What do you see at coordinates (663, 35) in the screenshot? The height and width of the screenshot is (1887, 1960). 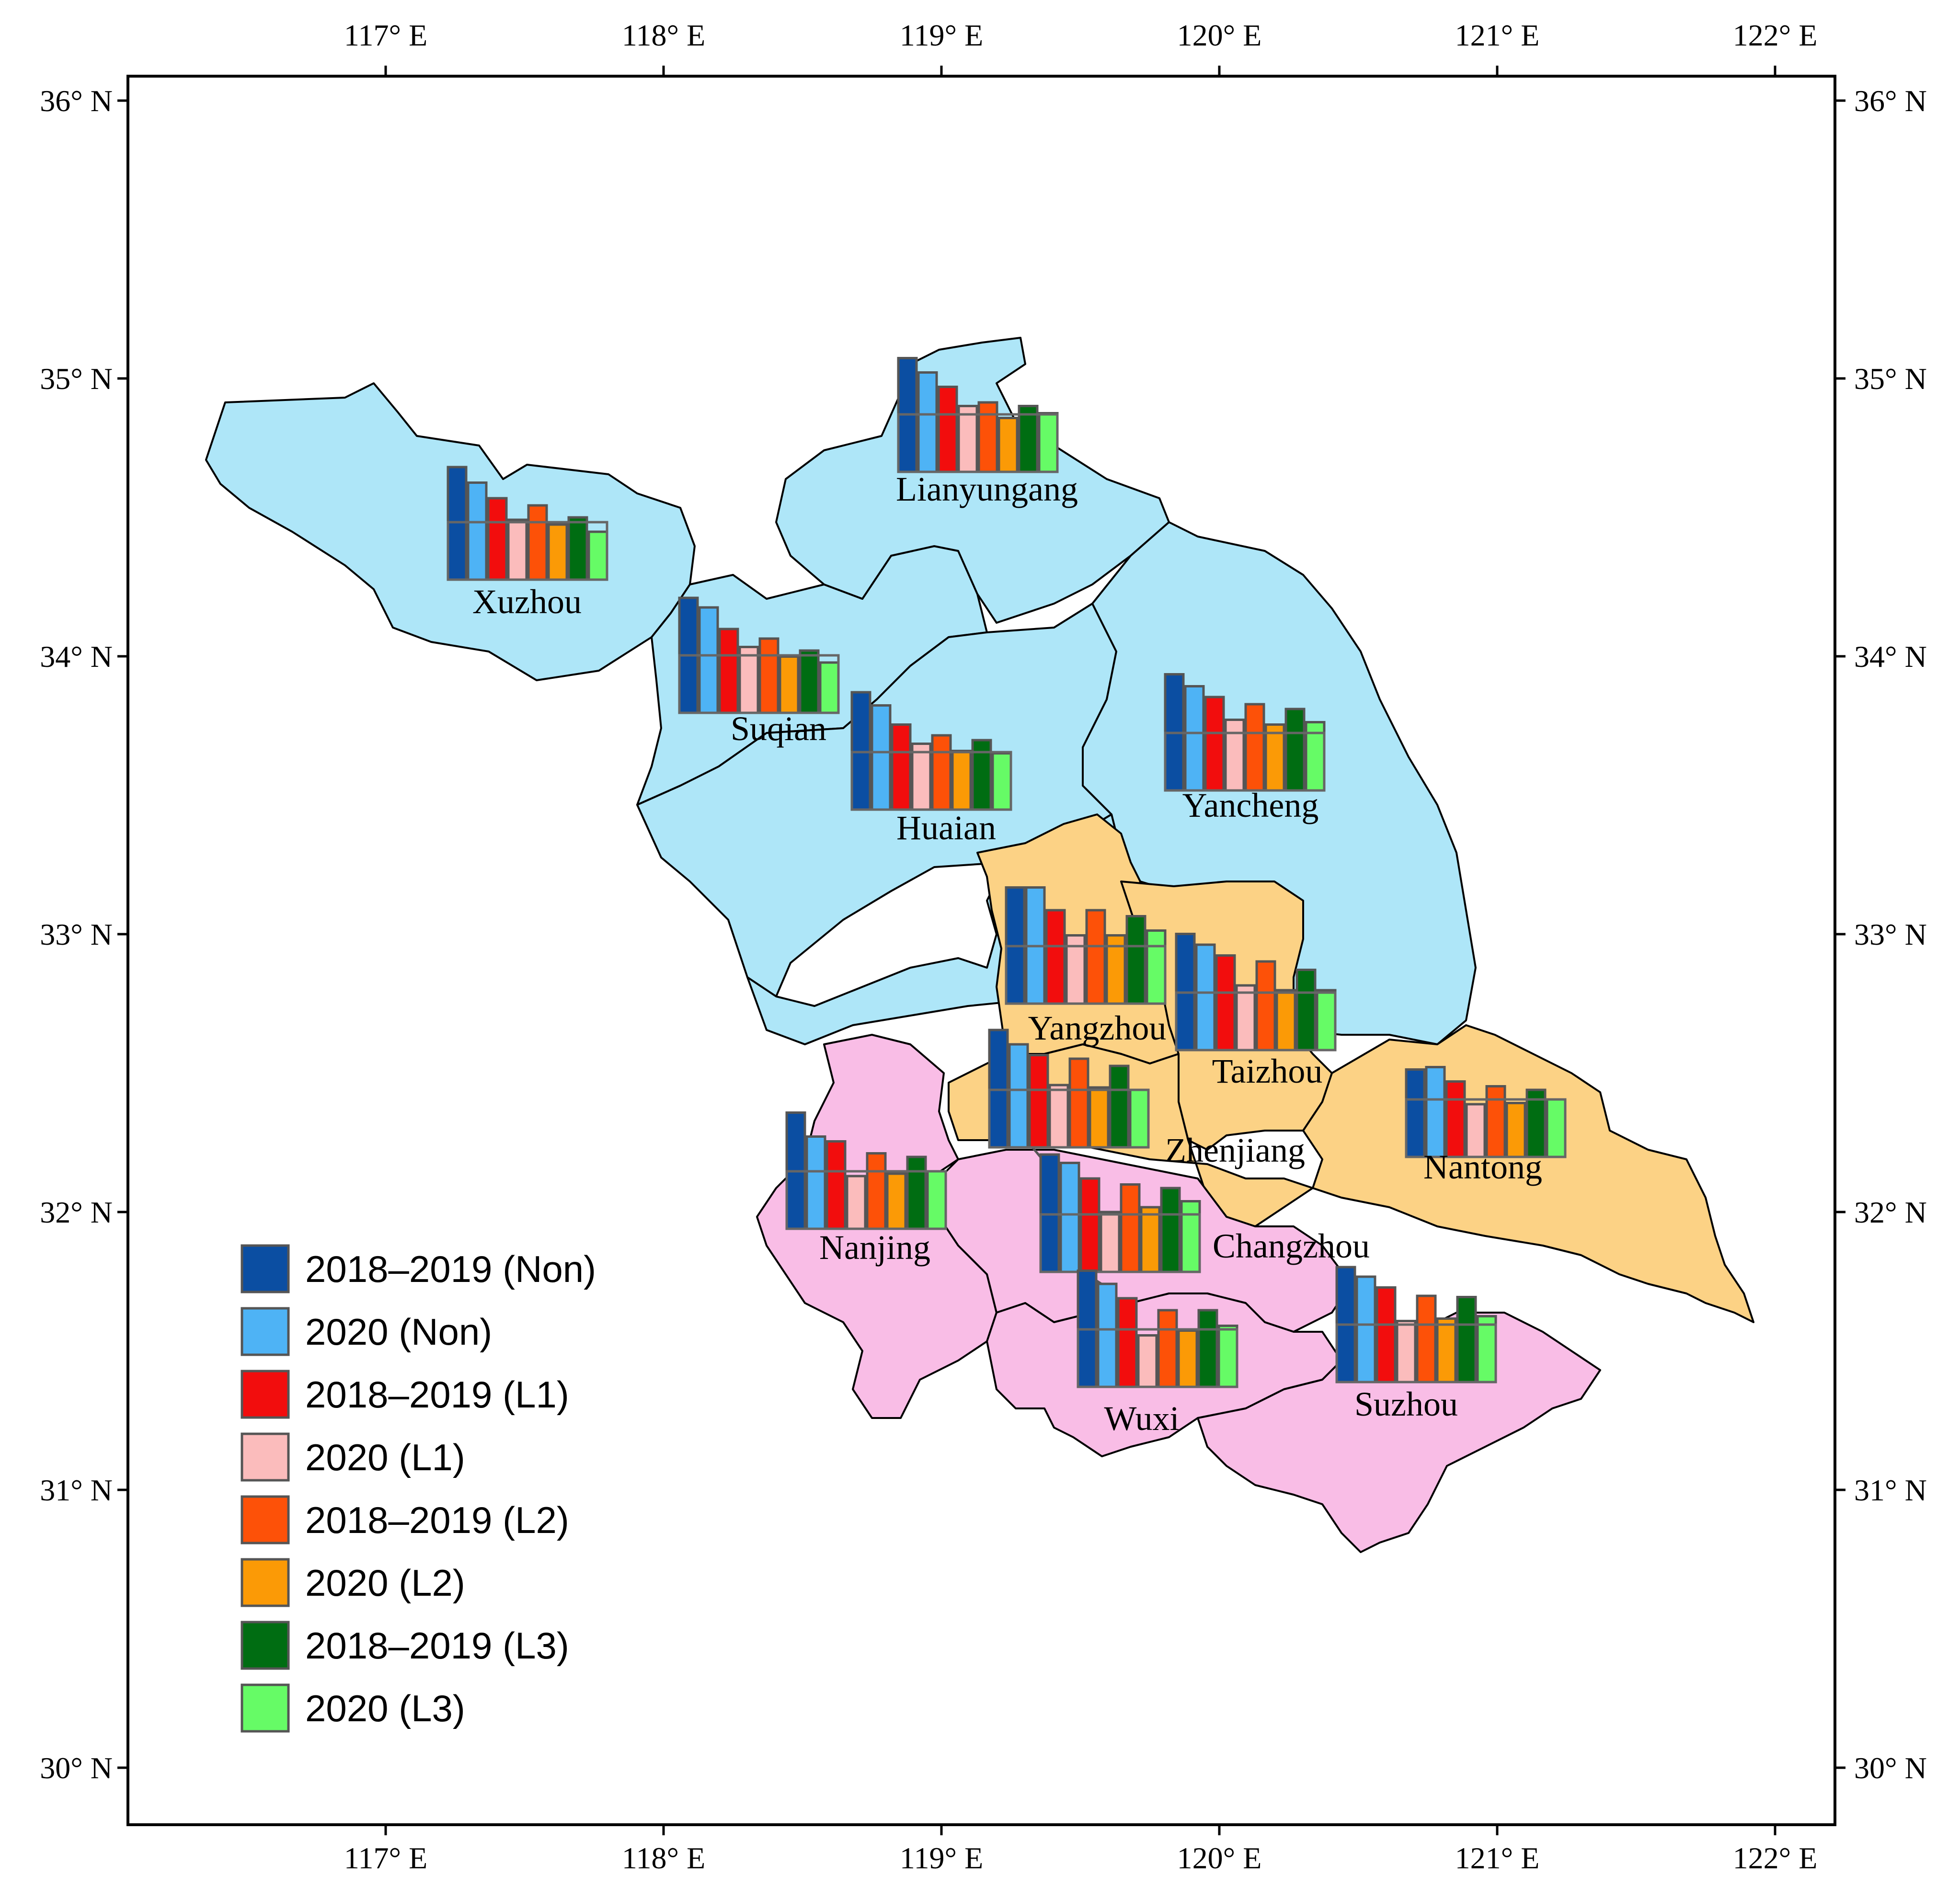 I see `lon-label-top: 118° E` at bounding box center [663, 35].